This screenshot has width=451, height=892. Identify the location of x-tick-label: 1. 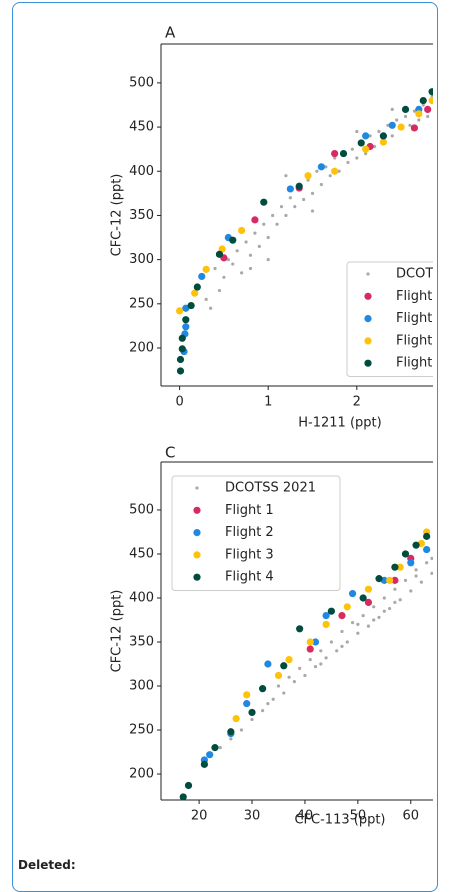
(268, 402).